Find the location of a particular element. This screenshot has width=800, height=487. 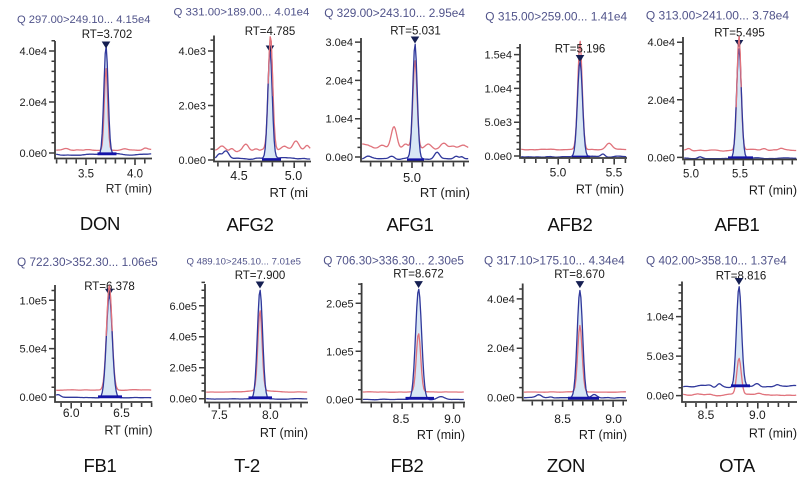

svg-text: RT=7.900 is located at coordinates (260, 276).